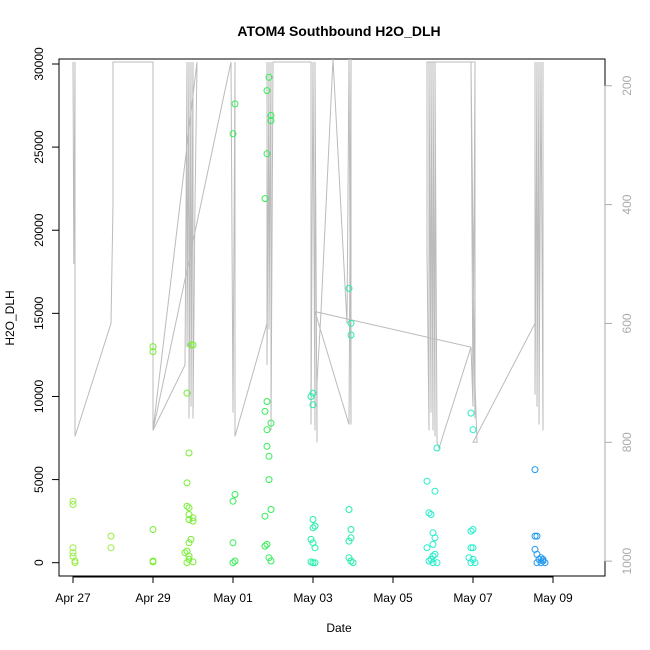 Image resolution: width=650 pixels, height=650 pixels. I want to click on y-tick-label: 30000, so click(39, 64).